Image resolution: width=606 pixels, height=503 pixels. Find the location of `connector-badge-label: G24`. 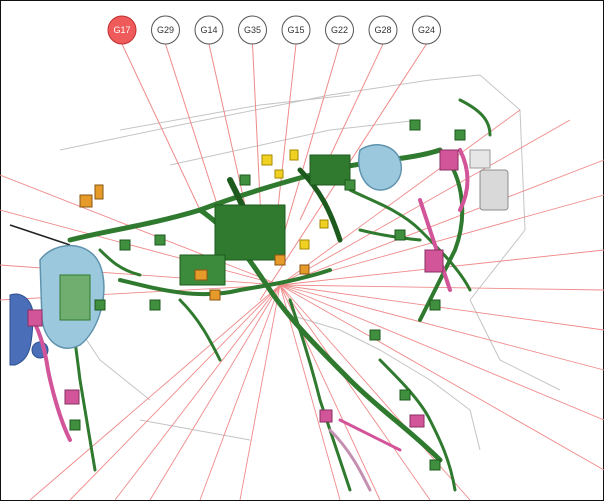

connector-badge-label: G24 is located at coordinates (426, 30).